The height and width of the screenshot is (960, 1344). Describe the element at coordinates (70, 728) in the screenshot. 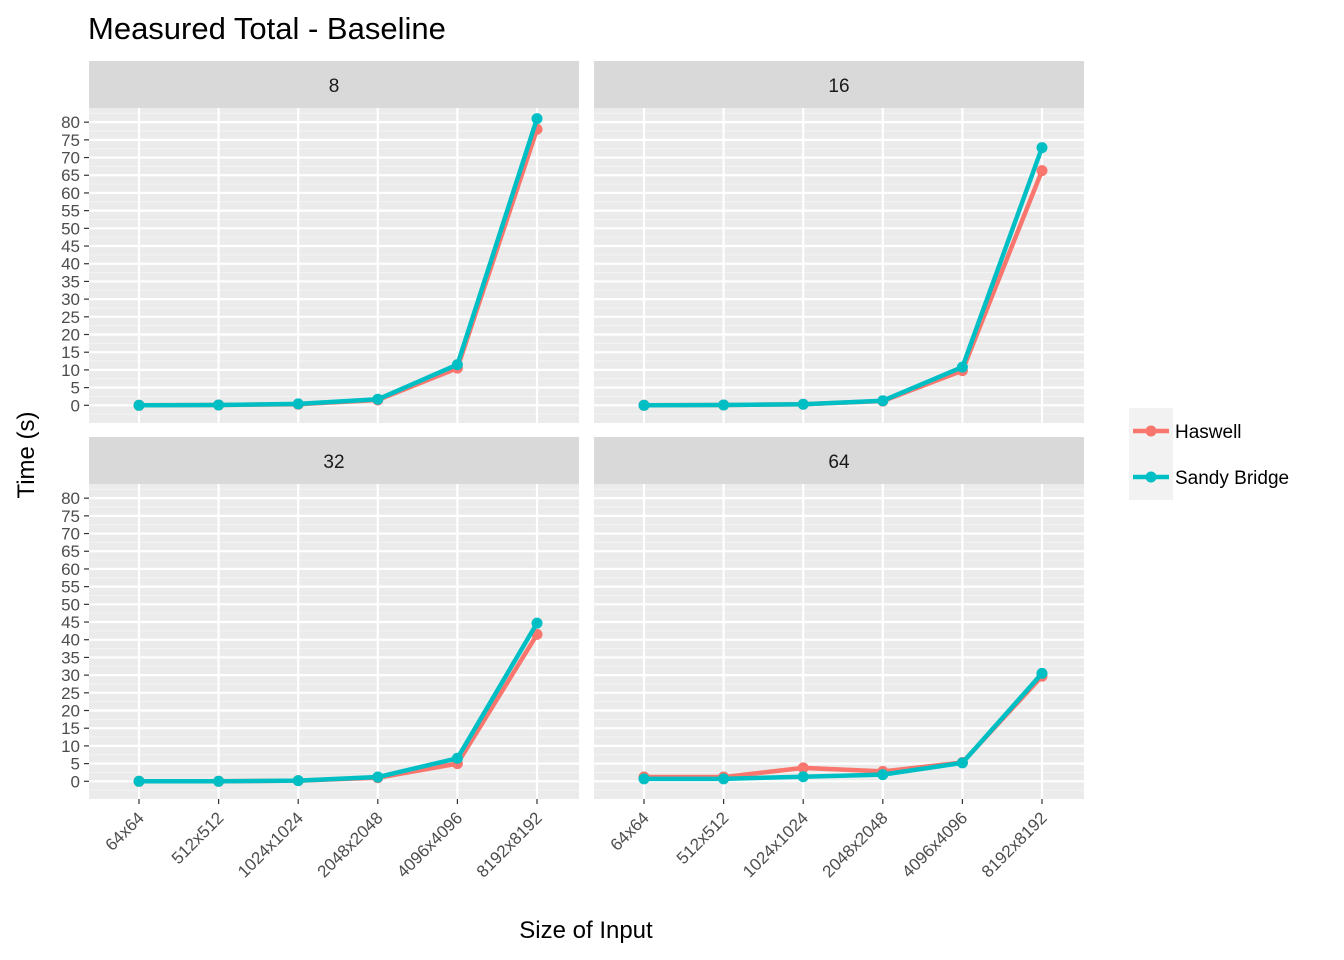

I see `y-tick-label: 15` at that location.